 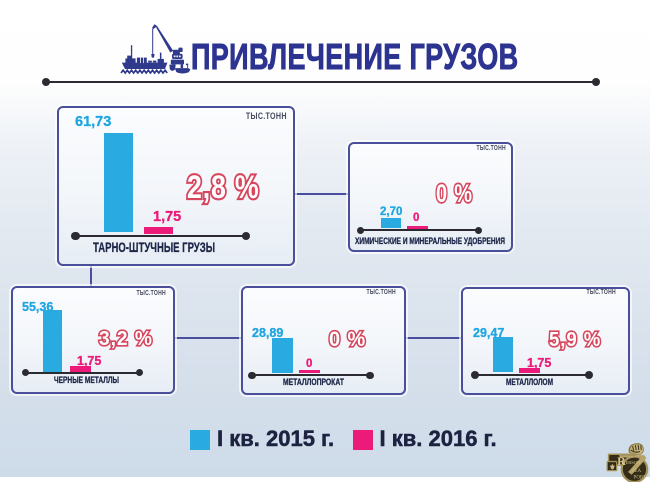 I want to click on svg-text: HERSON, so click(x=631, y=462).